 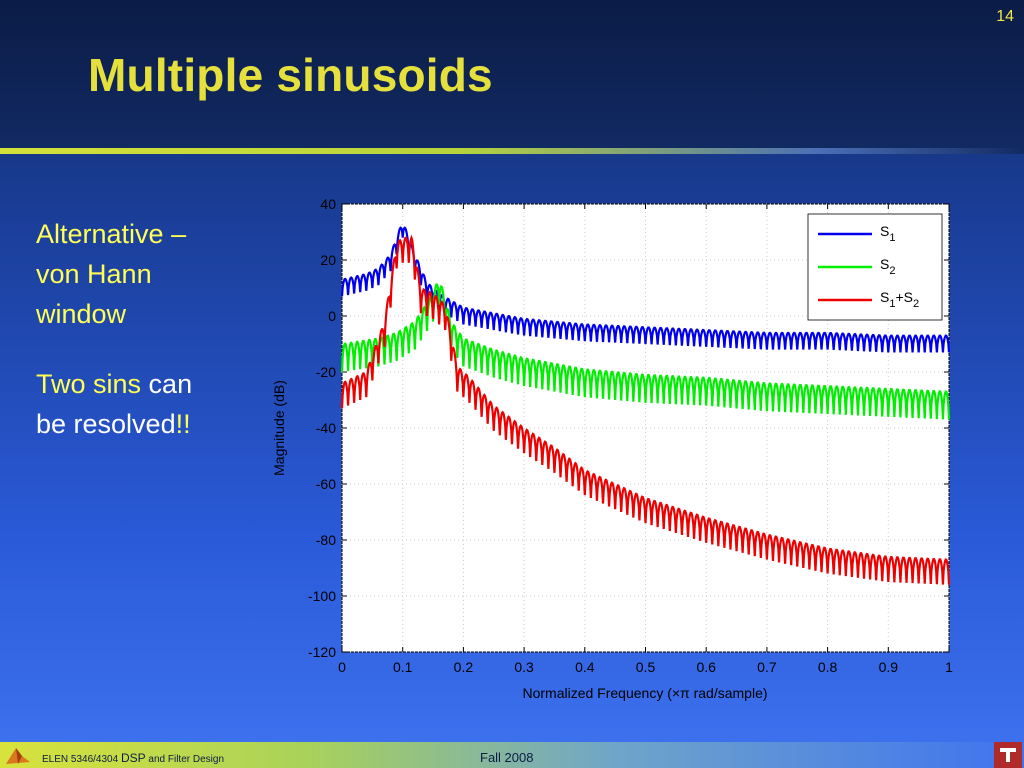 What do you see at coordinates (524, 667) in the screenshot?
I see `x-tick-label: 0.3` at bounding box center [524, 667].